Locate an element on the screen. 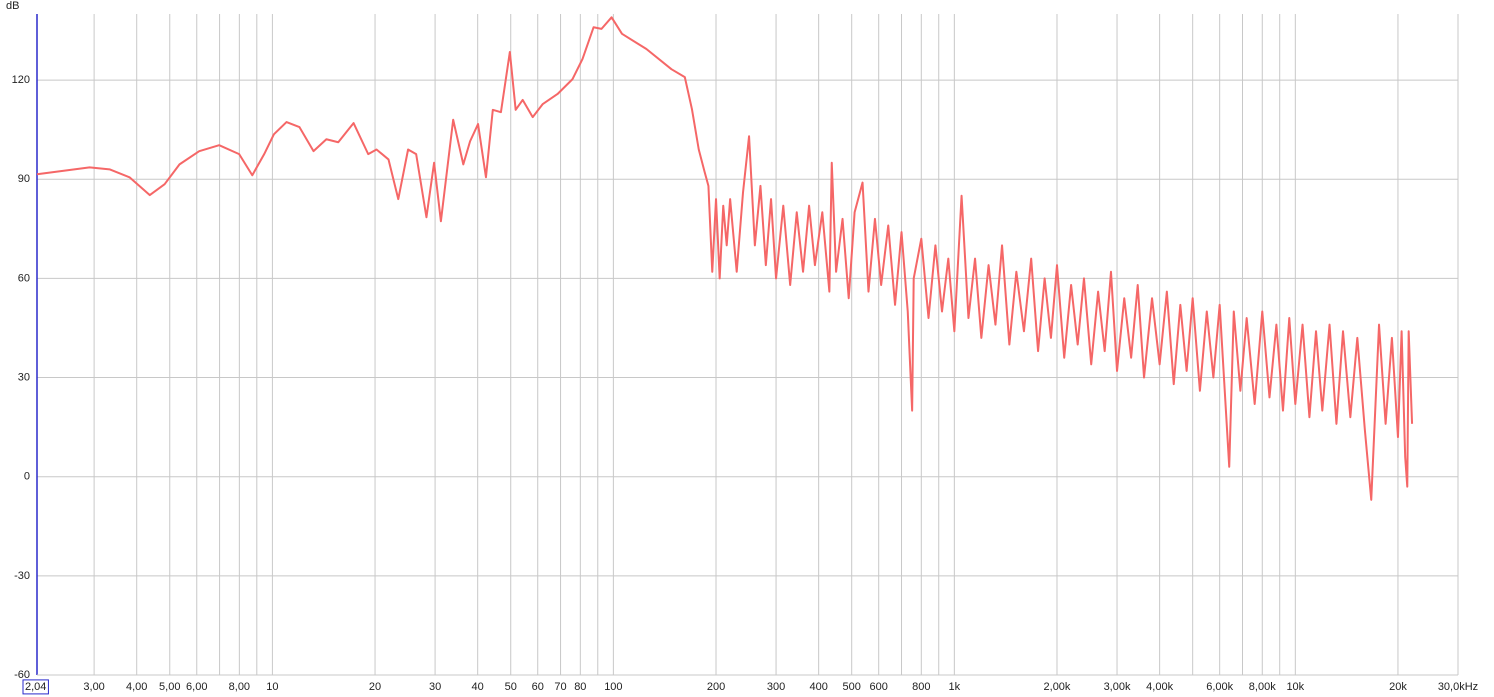 The image size is (1494, 697). x-tick-label: 10 is located at coordinates (272, 687).